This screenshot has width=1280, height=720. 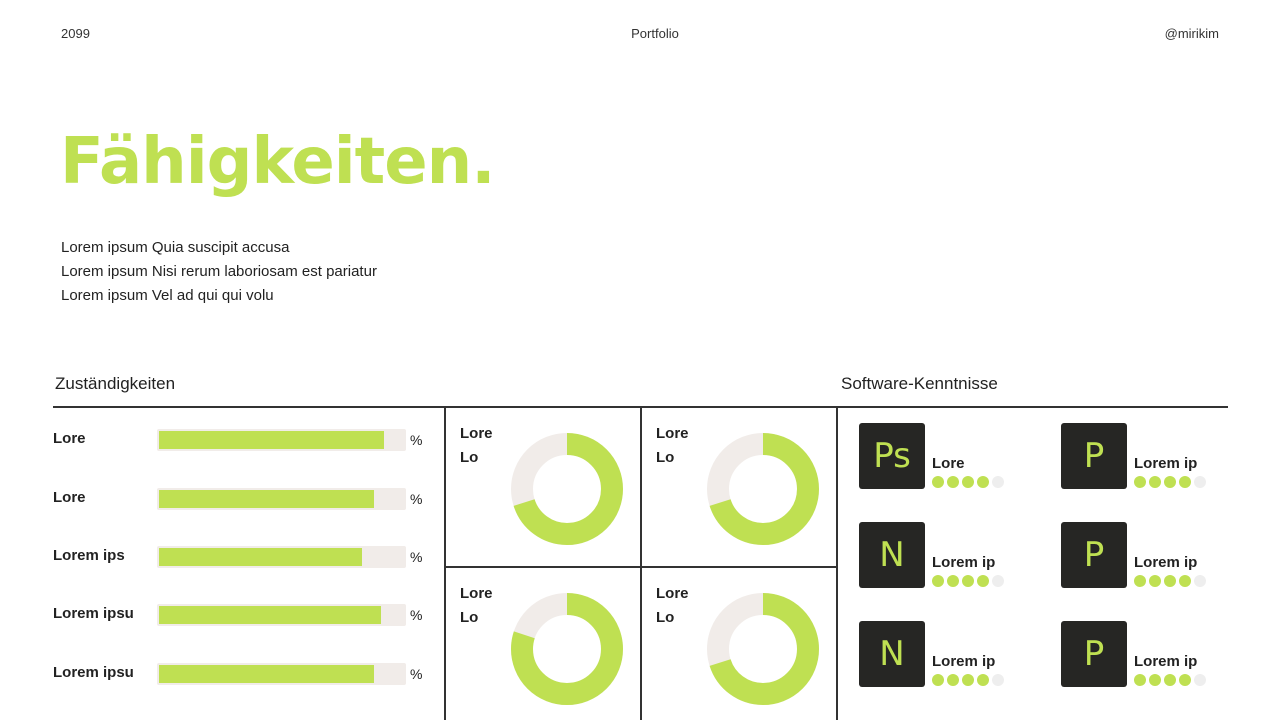 I want to click on header-handle: @mirikim, so click(x=1191, y=33).